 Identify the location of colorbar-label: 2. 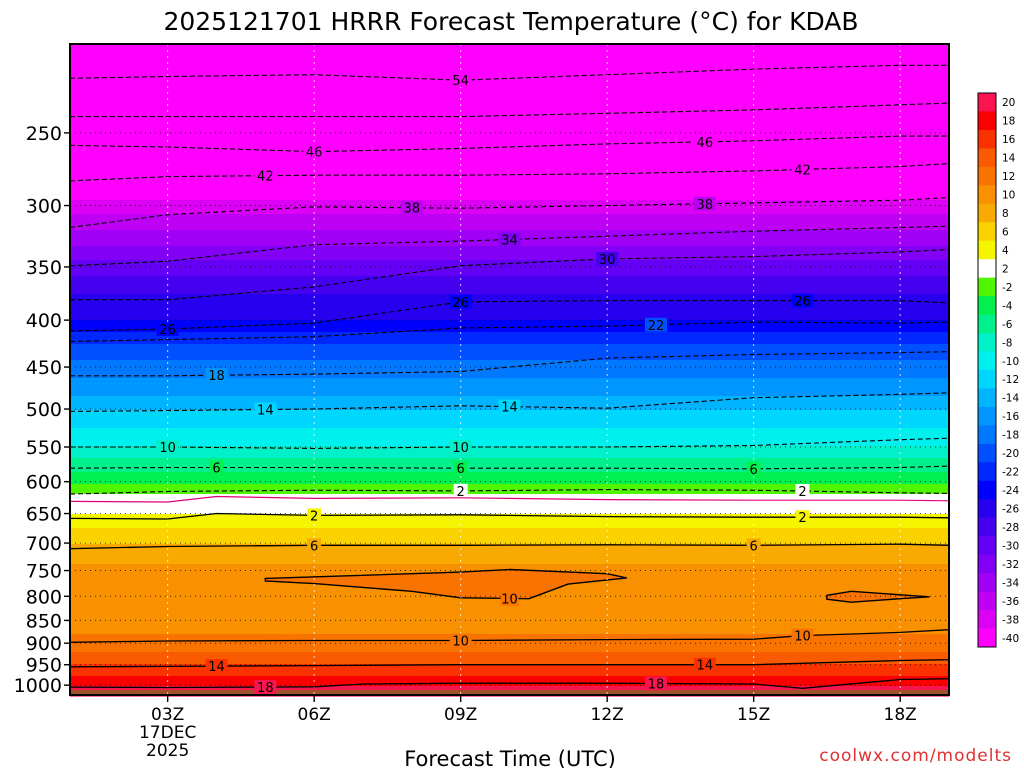
(1005, 269).